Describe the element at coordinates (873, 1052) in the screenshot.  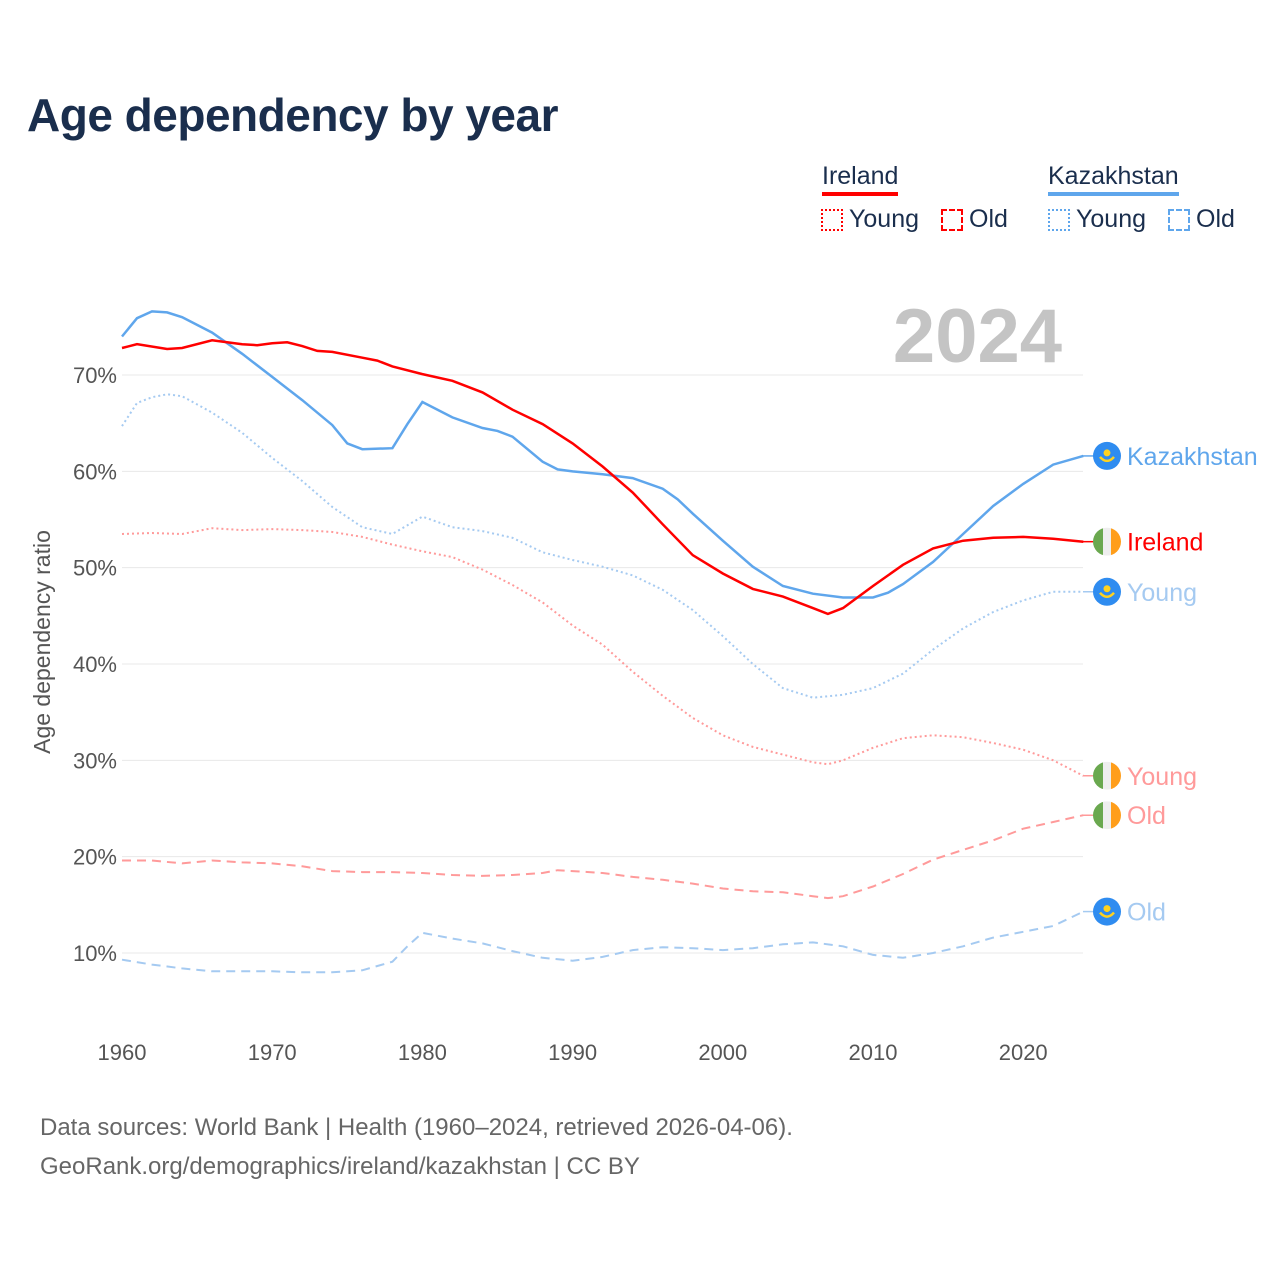
I see `x-tick-label: 2010` at that location.